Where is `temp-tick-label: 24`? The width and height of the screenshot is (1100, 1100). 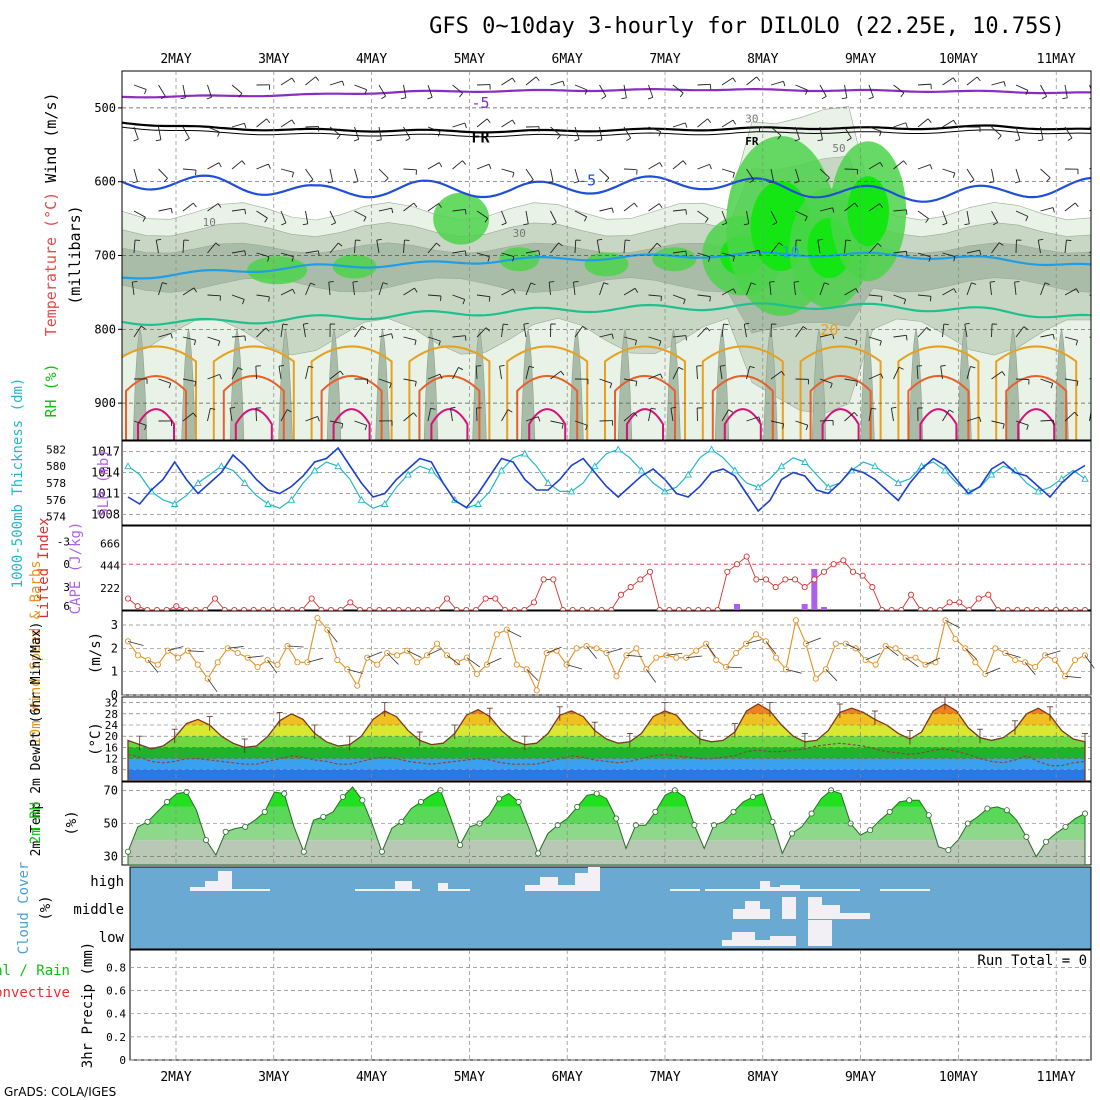
temp-tick-label: 24 is located at coordinates (112, 725).